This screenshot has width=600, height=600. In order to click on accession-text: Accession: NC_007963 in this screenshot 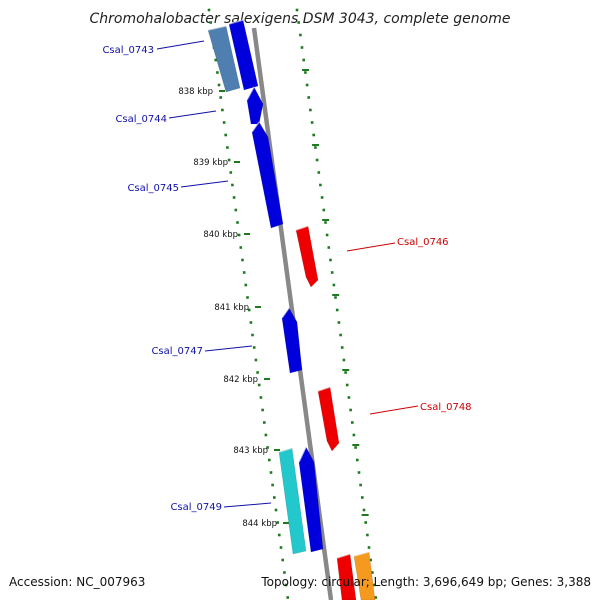, I will do `click(77, 582)`.